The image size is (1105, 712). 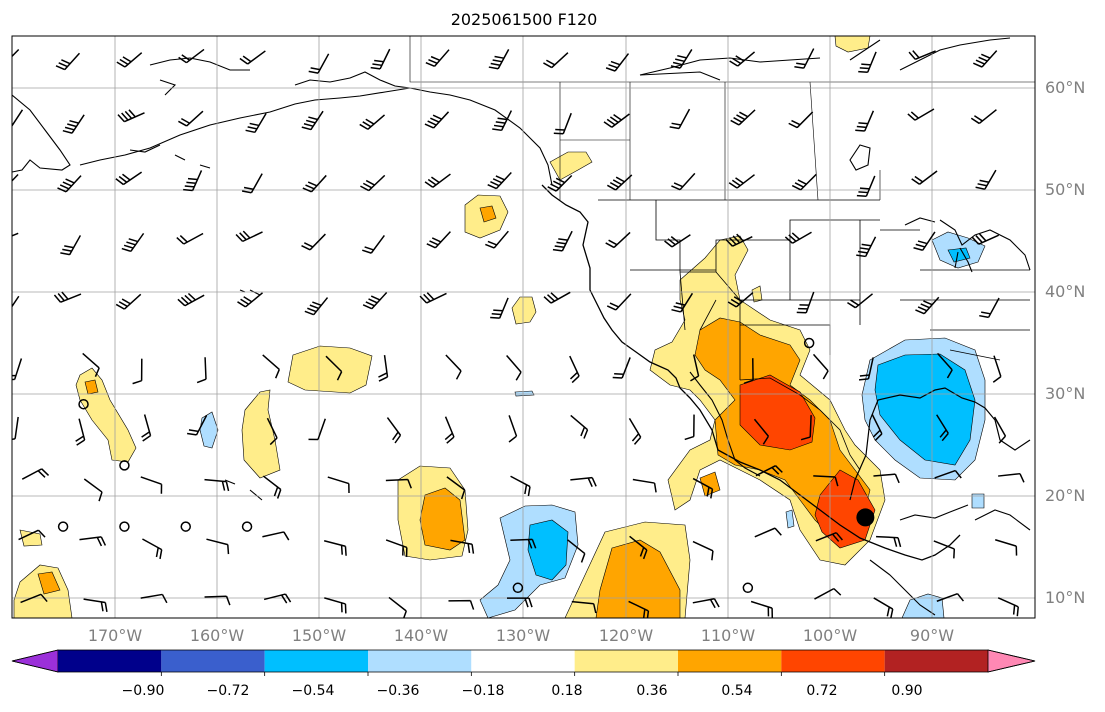 I want to click on lon-label-130w: 130°W, so click(x=523, y=635).